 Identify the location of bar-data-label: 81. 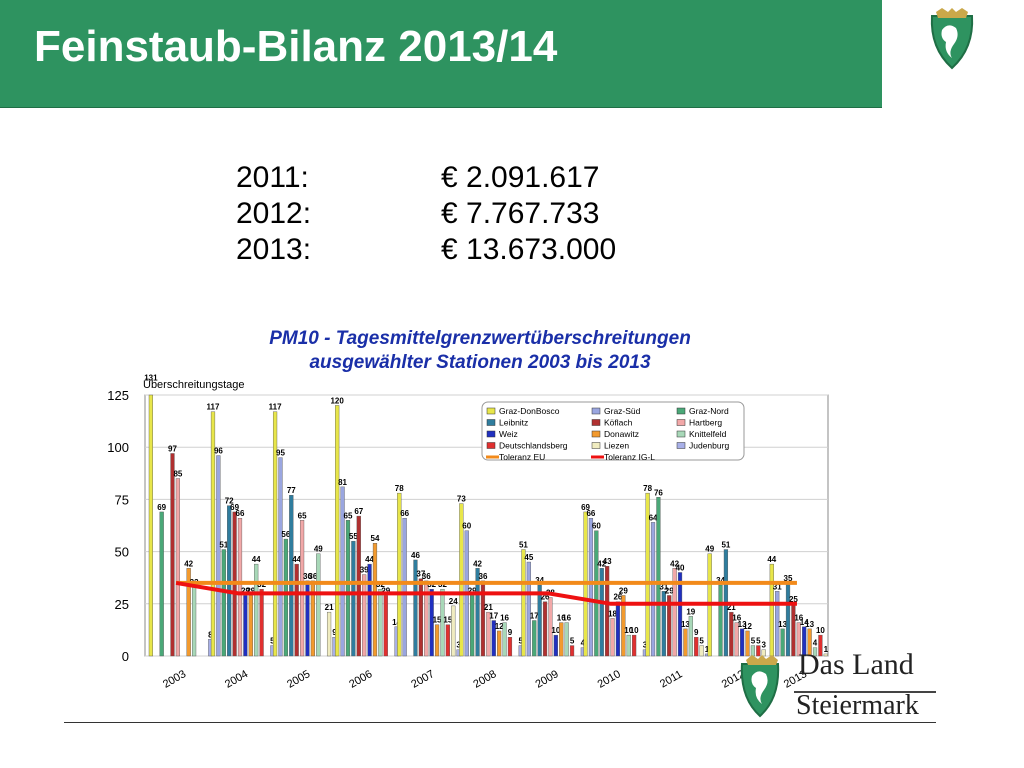
(342, 482).